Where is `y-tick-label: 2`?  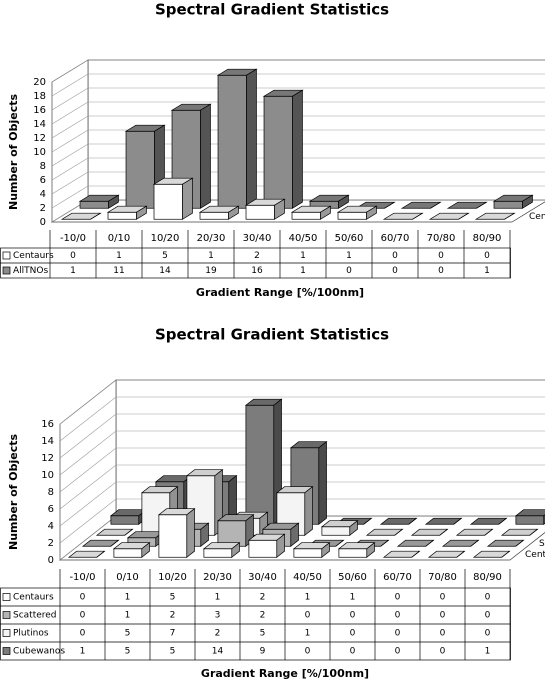
y-tick-label: 2 is located at coordinates (43, 208).